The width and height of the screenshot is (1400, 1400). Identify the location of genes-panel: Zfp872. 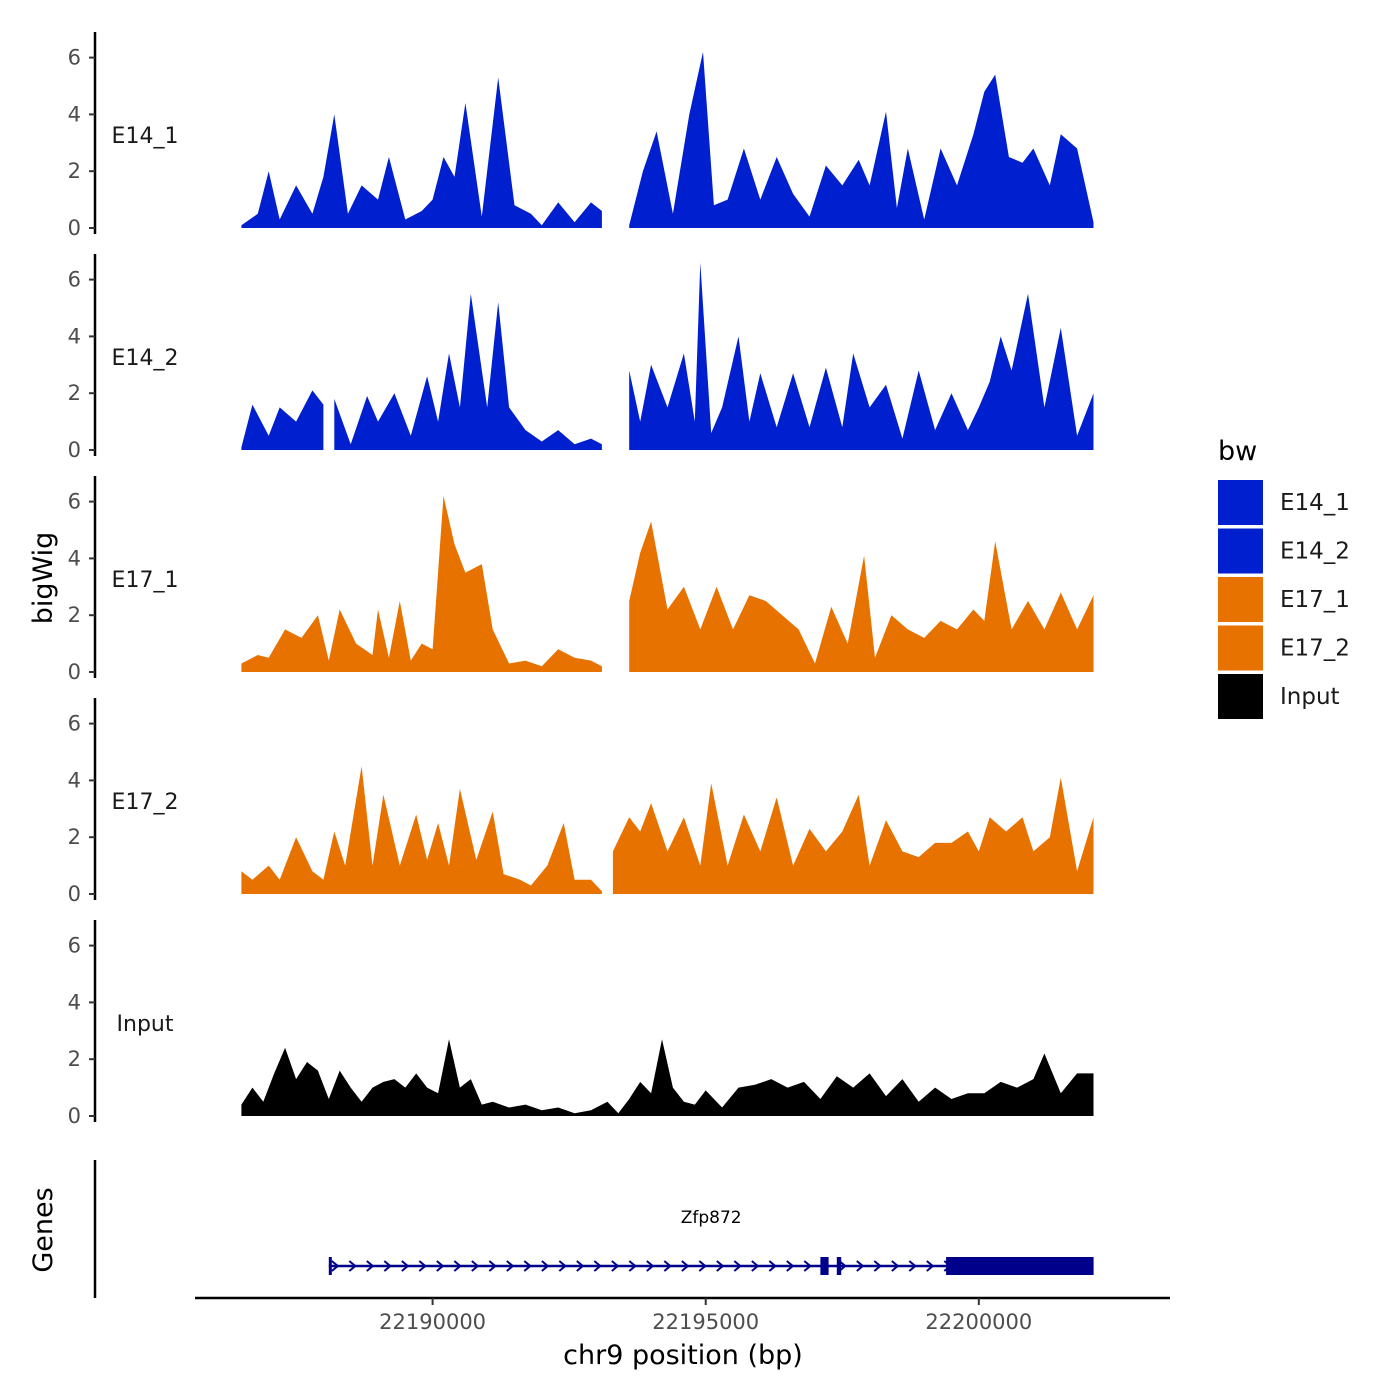
(593, 1229).